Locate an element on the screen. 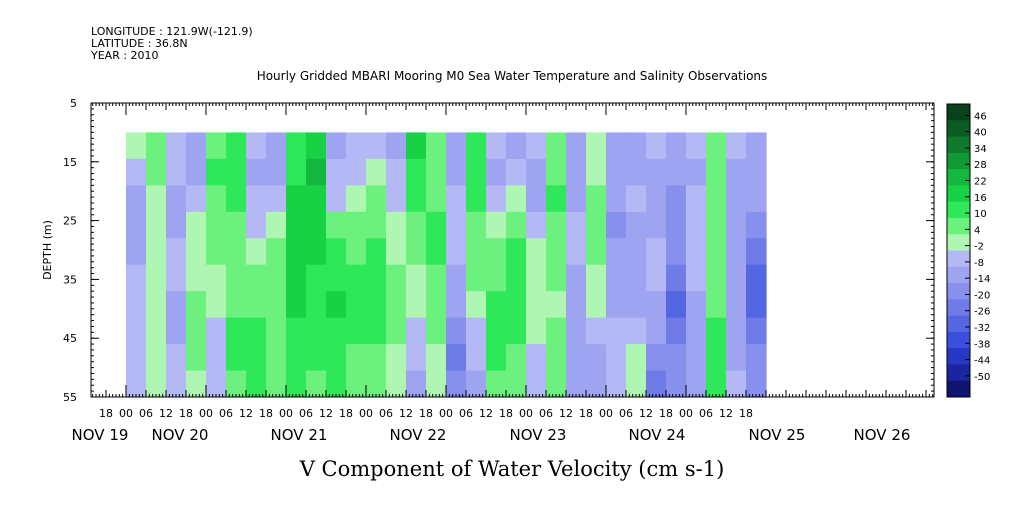  x-axis-label: V Component of Water Velocity (cm s-1) is located at coordinates (512, 469).